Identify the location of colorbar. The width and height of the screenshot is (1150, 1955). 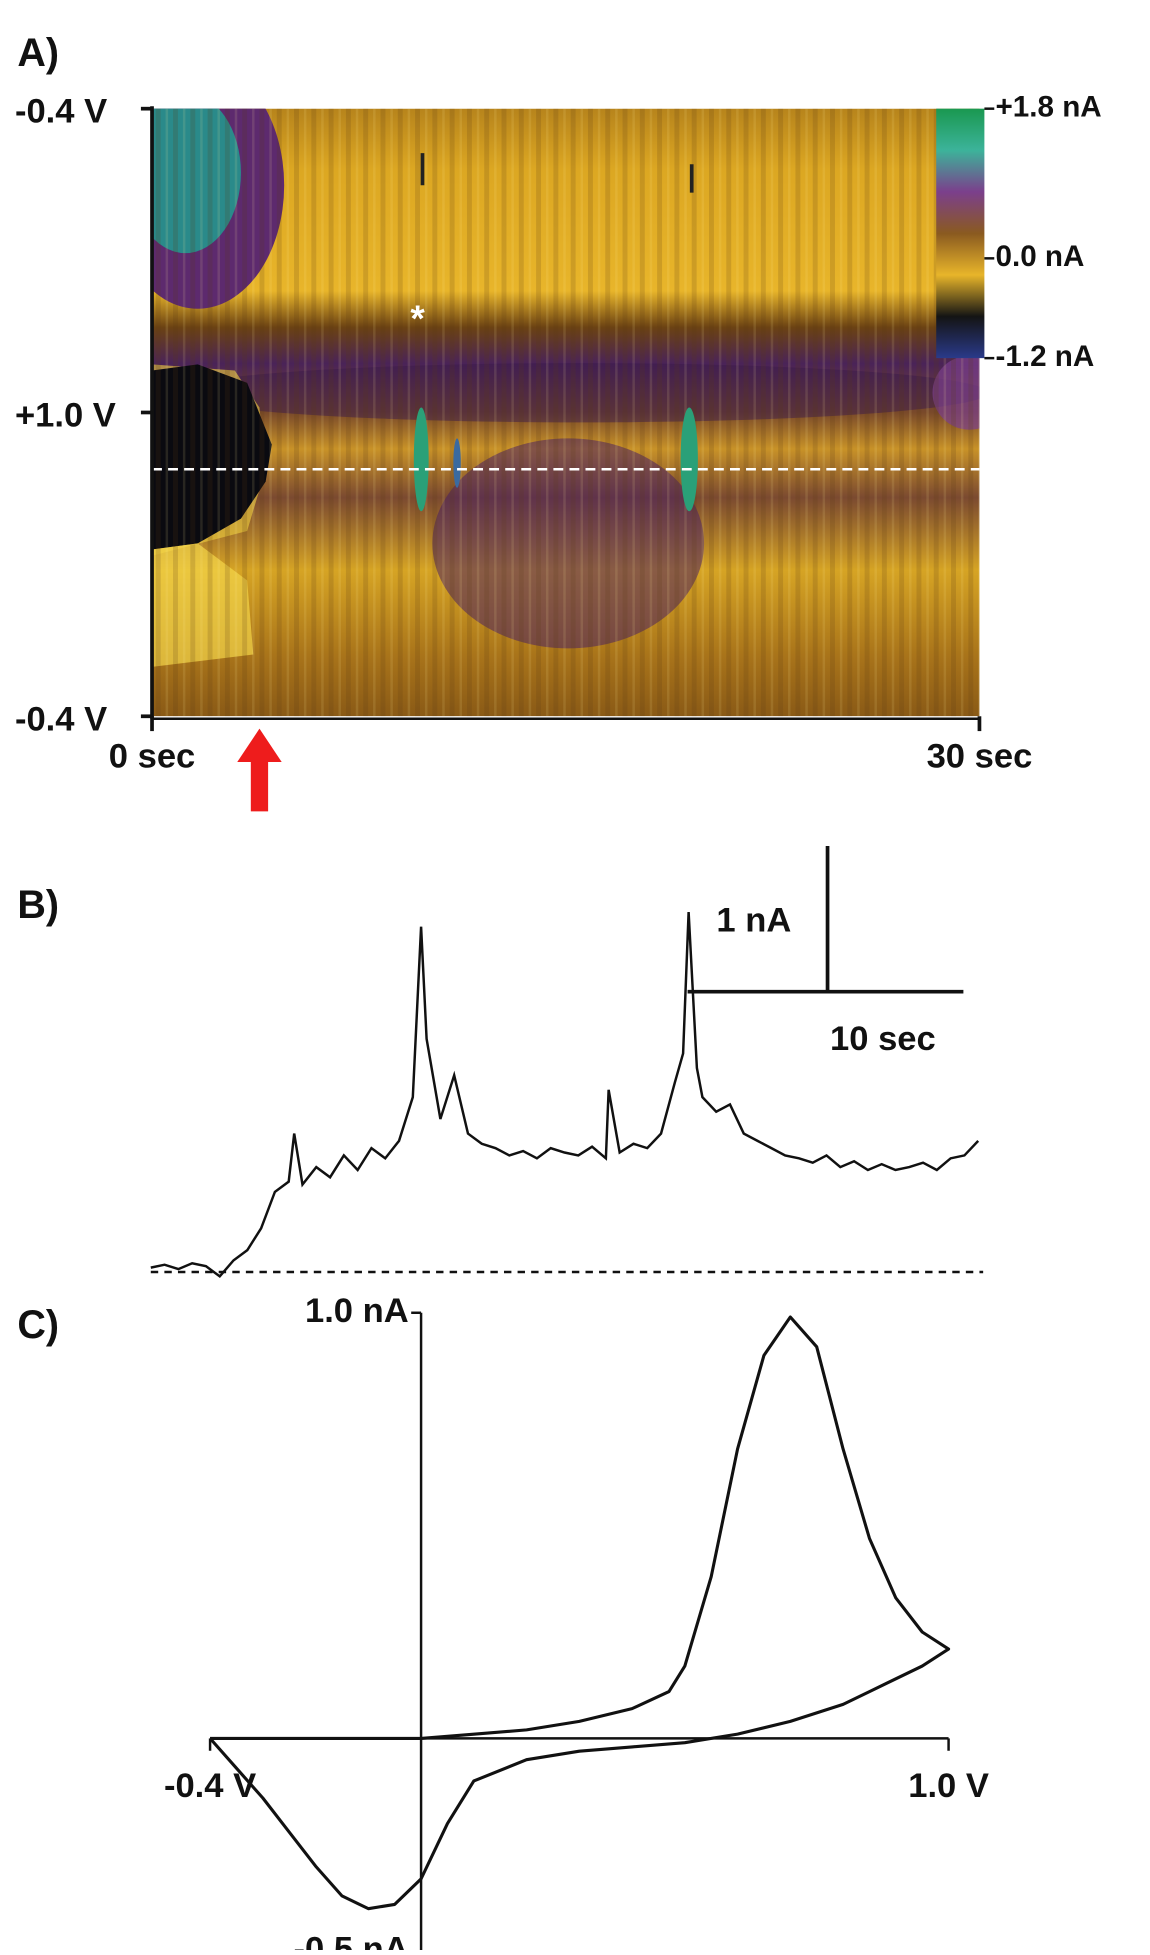
(960, 233).